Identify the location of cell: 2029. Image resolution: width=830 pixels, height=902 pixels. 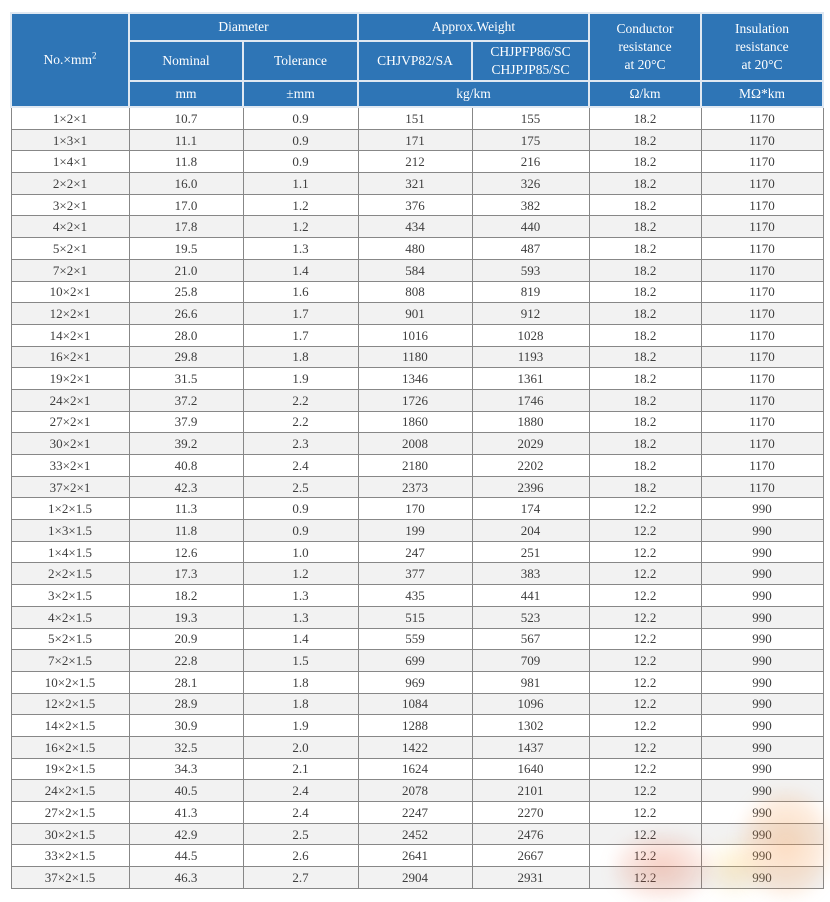
(530, 443).